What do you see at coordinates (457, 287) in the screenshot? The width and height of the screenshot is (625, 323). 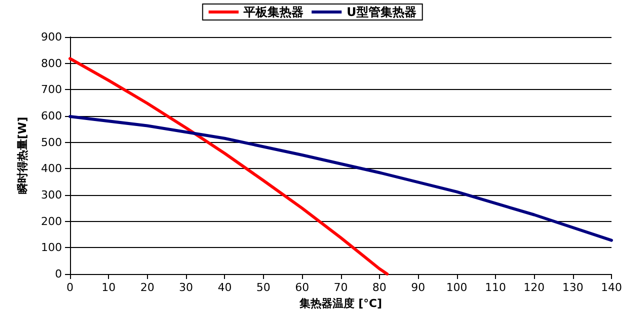 I see `x-tick-label: 100` at bounding box center [457, 287].